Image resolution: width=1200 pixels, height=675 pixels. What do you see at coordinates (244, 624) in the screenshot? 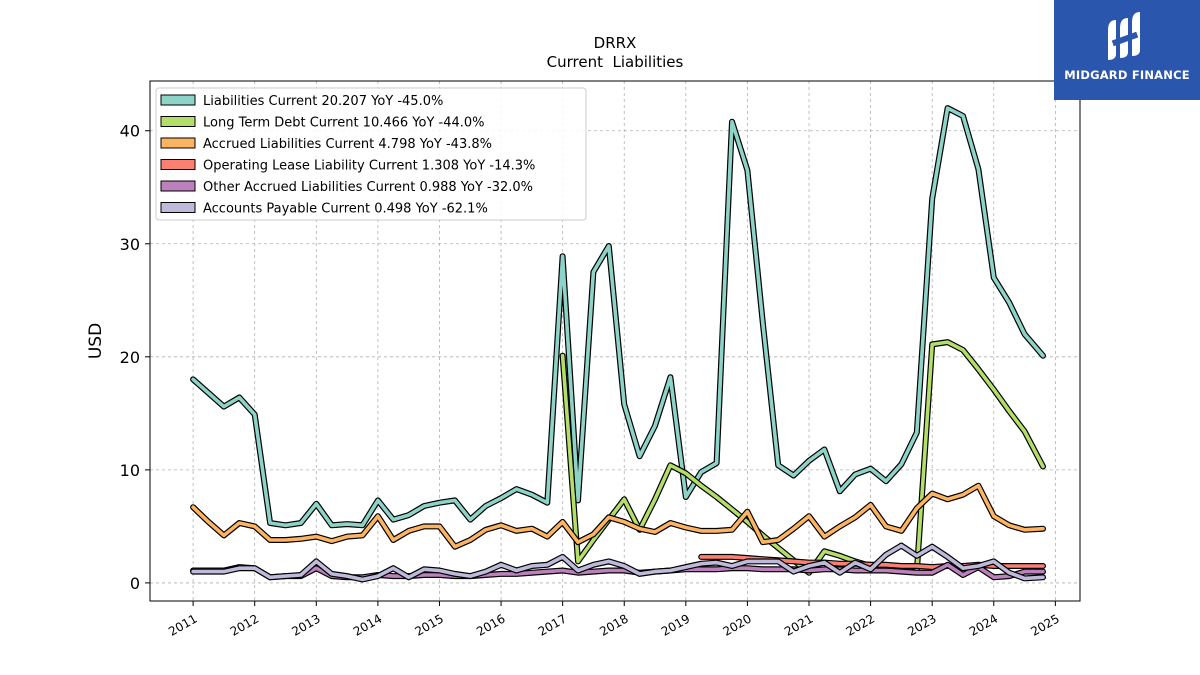
I see `x-tick-label: 2012` at bounding box center [244, 624].